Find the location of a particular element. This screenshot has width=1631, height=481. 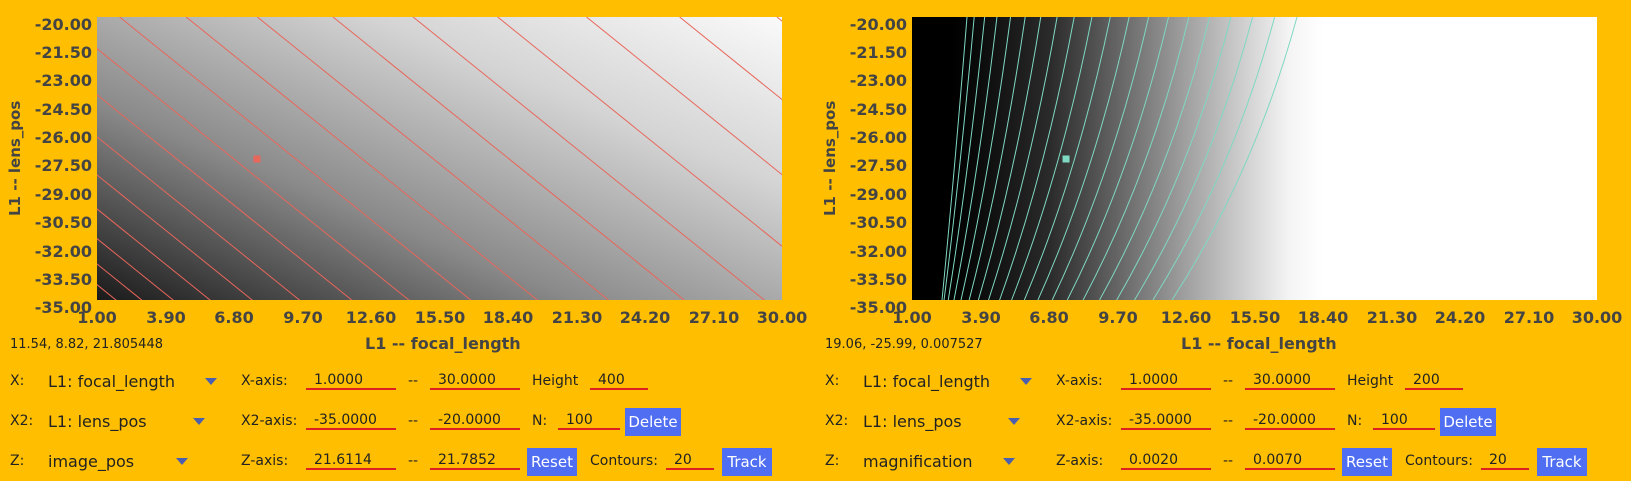

x-tick: 15.50 is located at coordinates (1255, 317).